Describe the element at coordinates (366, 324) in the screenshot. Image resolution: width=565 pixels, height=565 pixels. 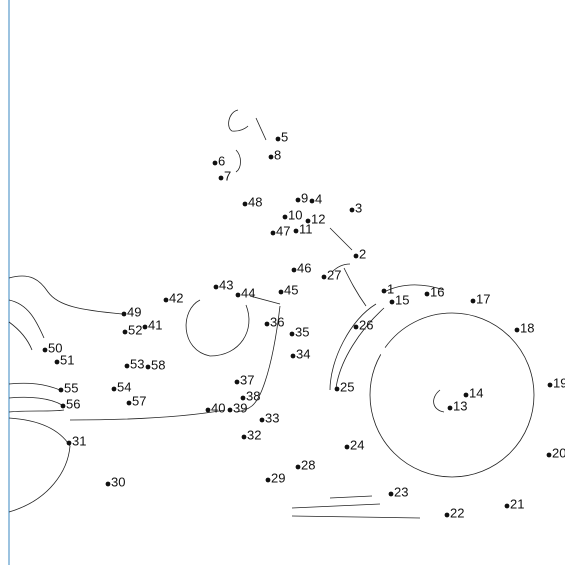
I see `dot-number: 26` at that location.